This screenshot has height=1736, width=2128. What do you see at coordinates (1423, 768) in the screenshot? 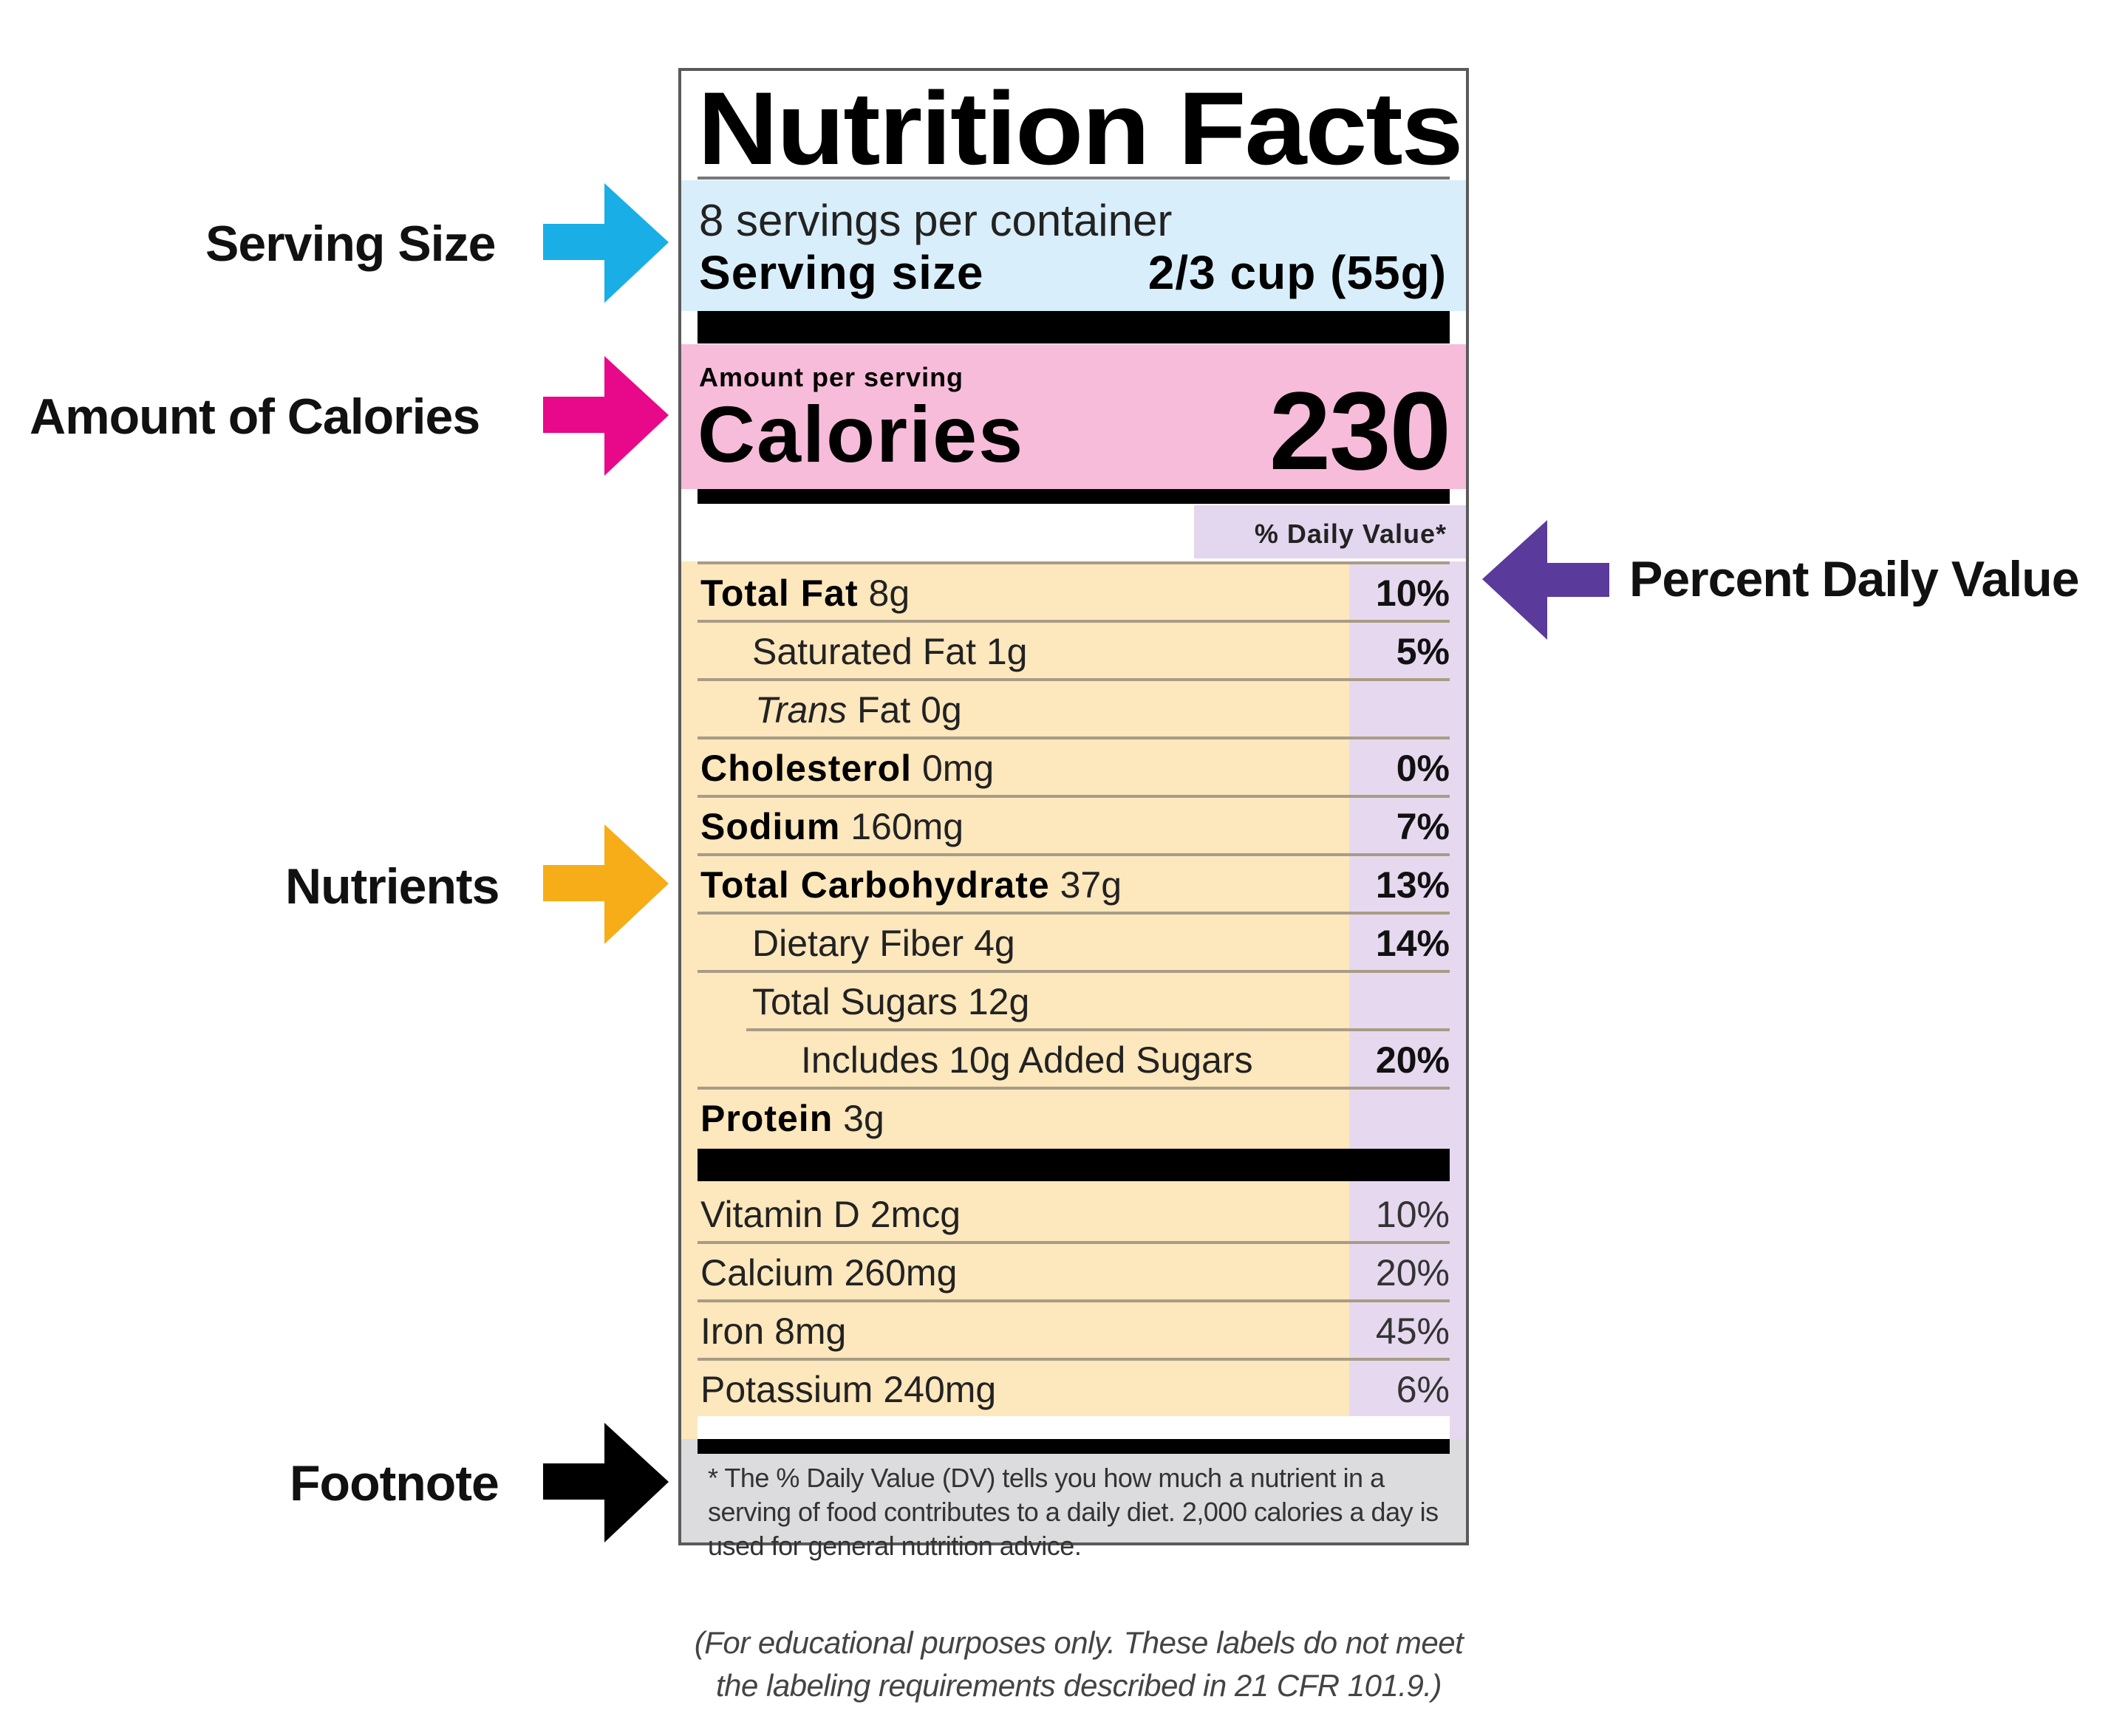
I see `nutrient-dv: 0%` at bounding box center [1423, 768].